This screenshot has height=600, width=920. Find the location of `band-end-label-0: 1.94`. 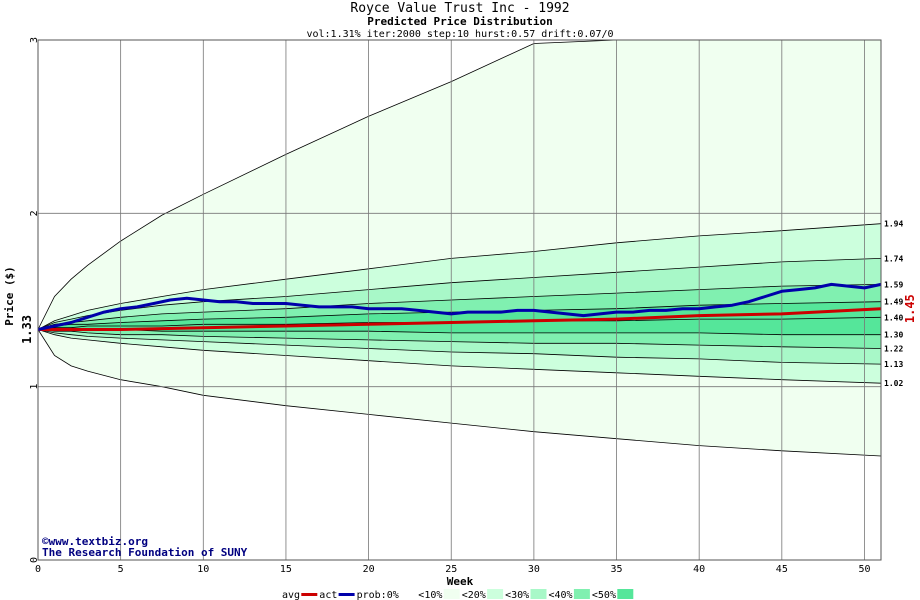

band-end-label-0: 1.94 is located at coordinates (893, 224).